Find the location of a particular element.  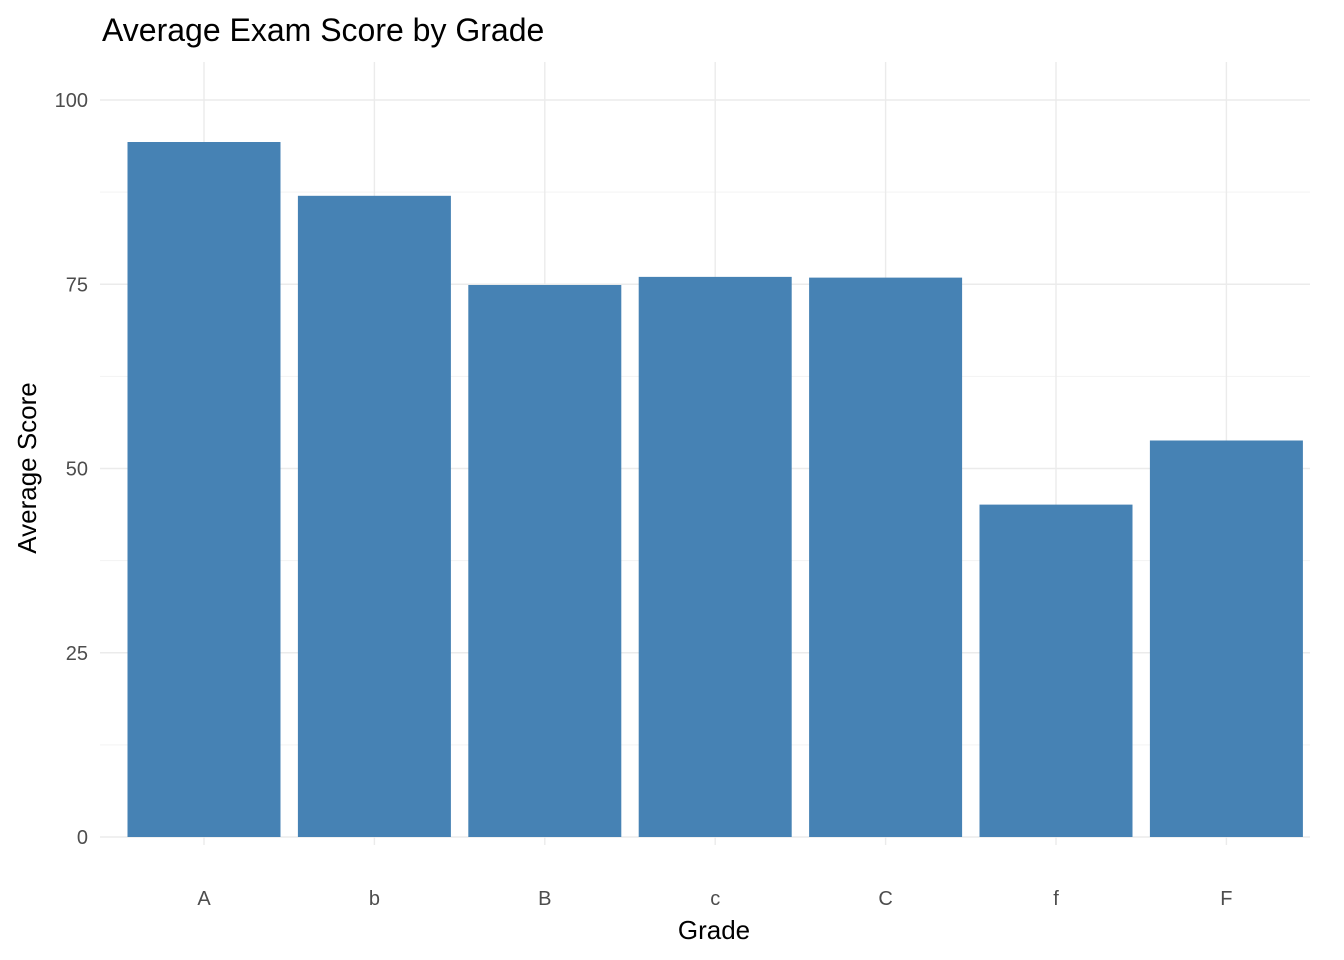

x-tick-label: f is located at coordinates (1056, 899).